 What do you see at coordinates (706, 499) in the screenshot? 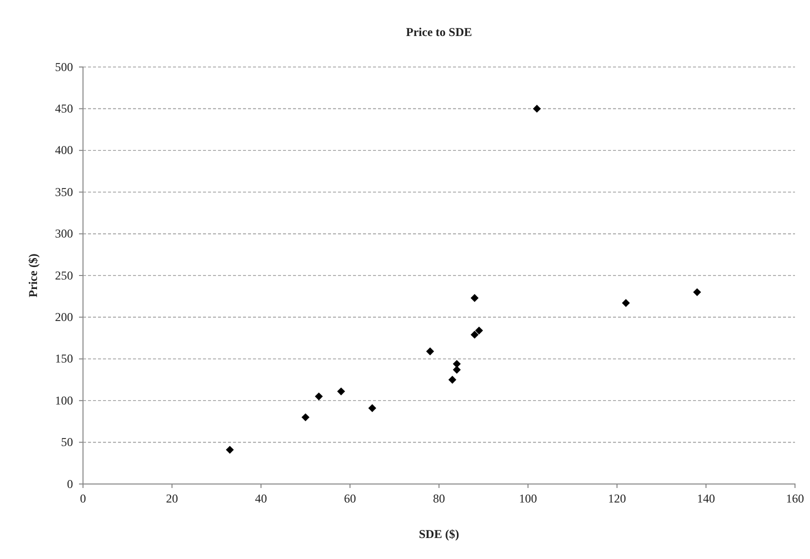
I see `x-tick-label: 140` at bounding box center [706, 499].